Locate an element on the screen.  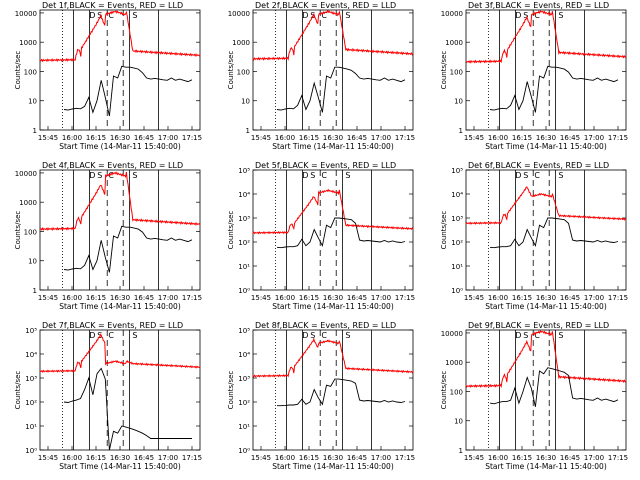
y-tick-label: 10² is located at coordinates (244, 243).